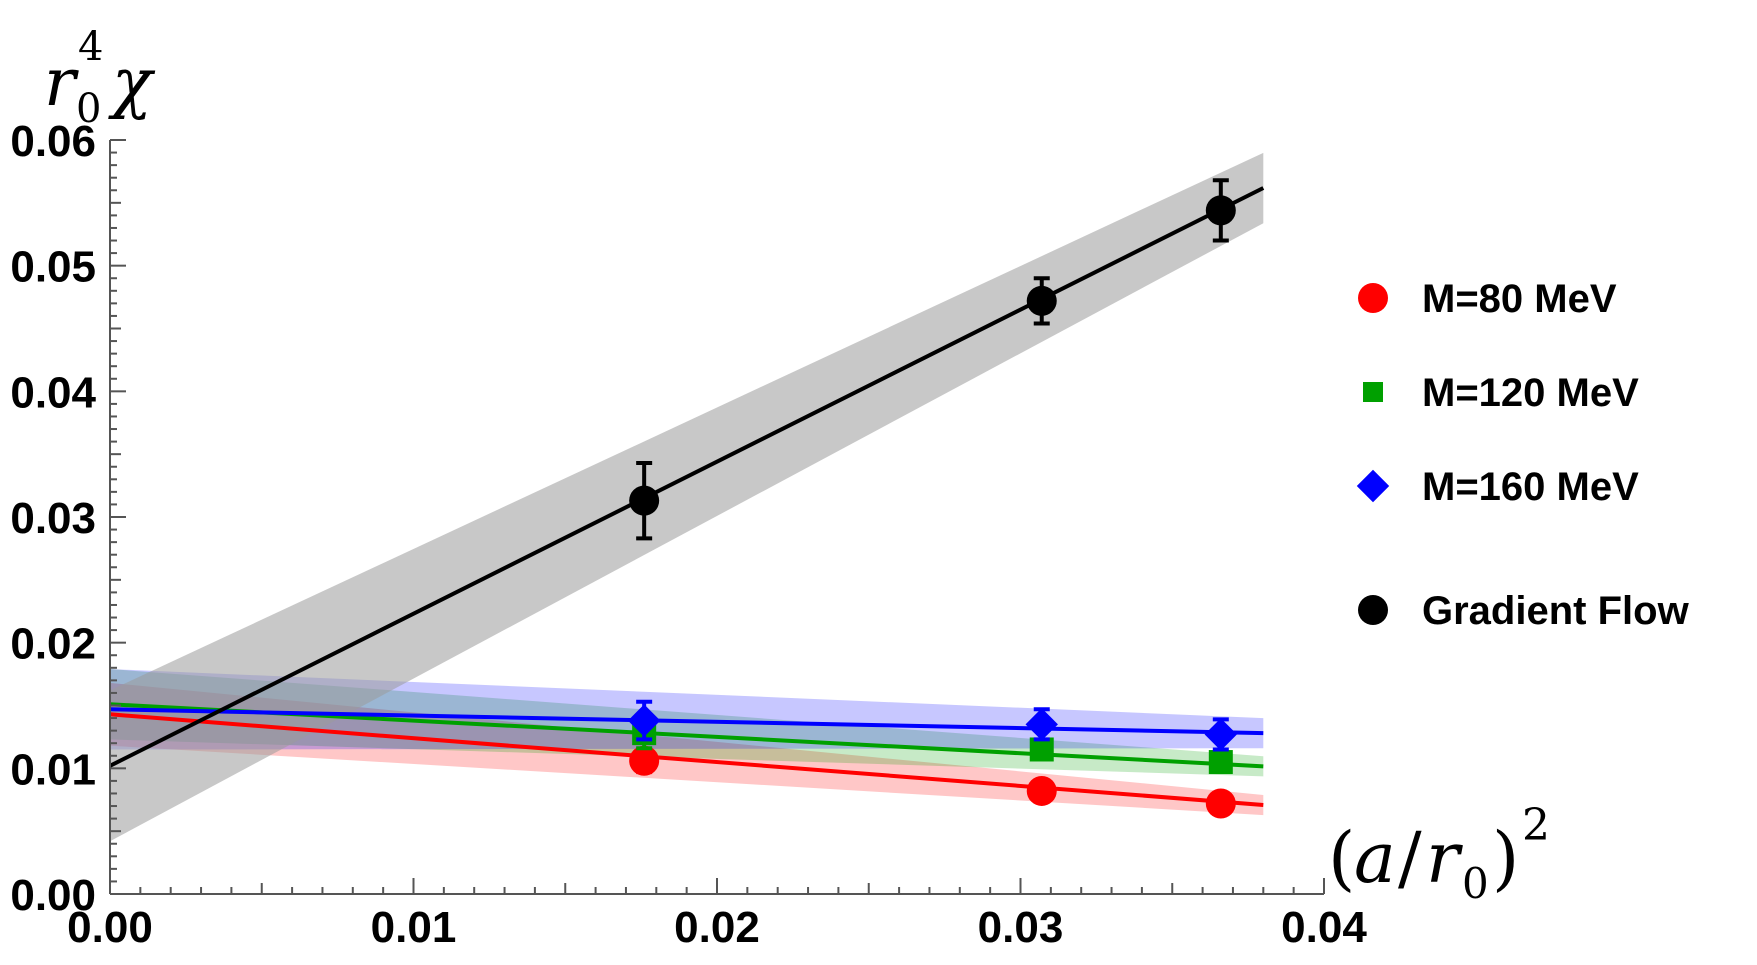 The height and width of the screenshot is (965, 1757). What do you see at coordinates (1536, 825) in the screenshot?
I see `svg-text: 2` at bounding box center [1536, 825].